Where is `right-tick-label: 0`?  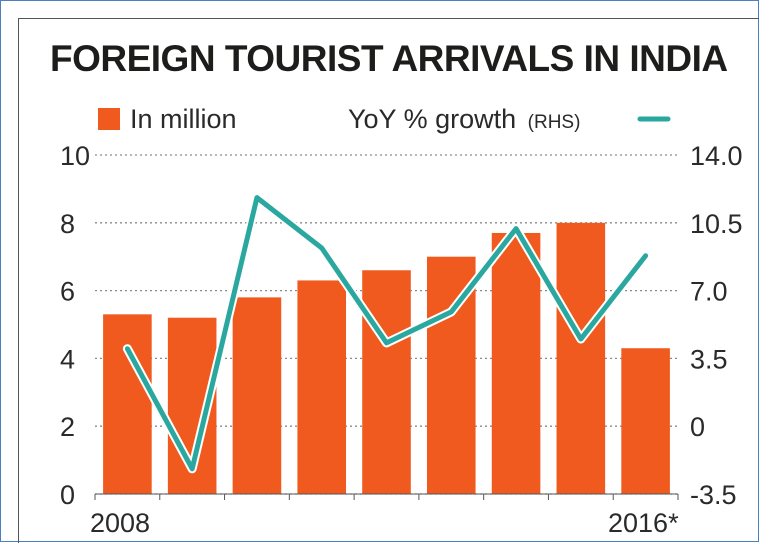 right-tick-label: 0 is located at coordinates (697, 427).